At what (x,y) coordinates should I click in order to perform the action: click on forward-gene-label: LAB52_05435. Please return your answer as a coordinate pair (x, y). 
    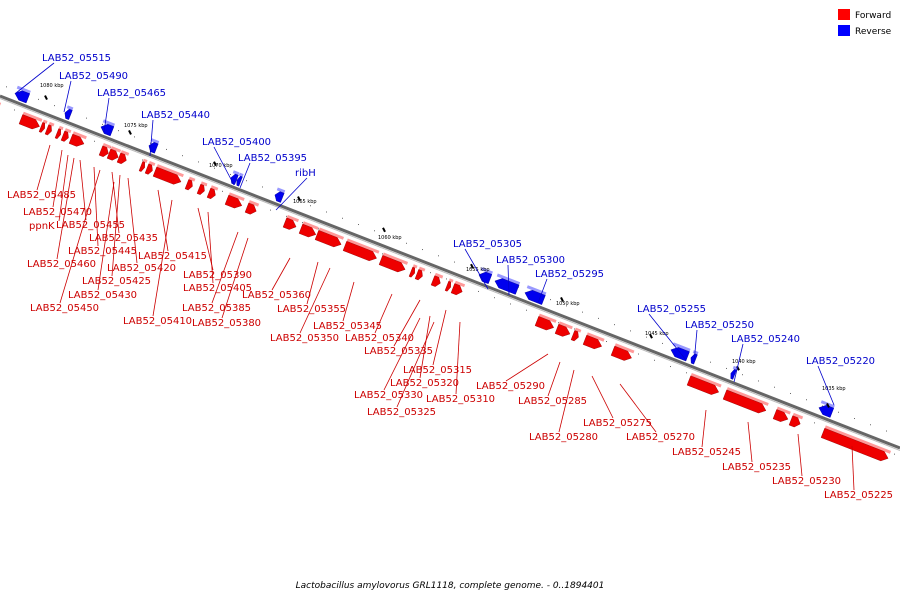
    Looking at the image, I should click on (123, 238).